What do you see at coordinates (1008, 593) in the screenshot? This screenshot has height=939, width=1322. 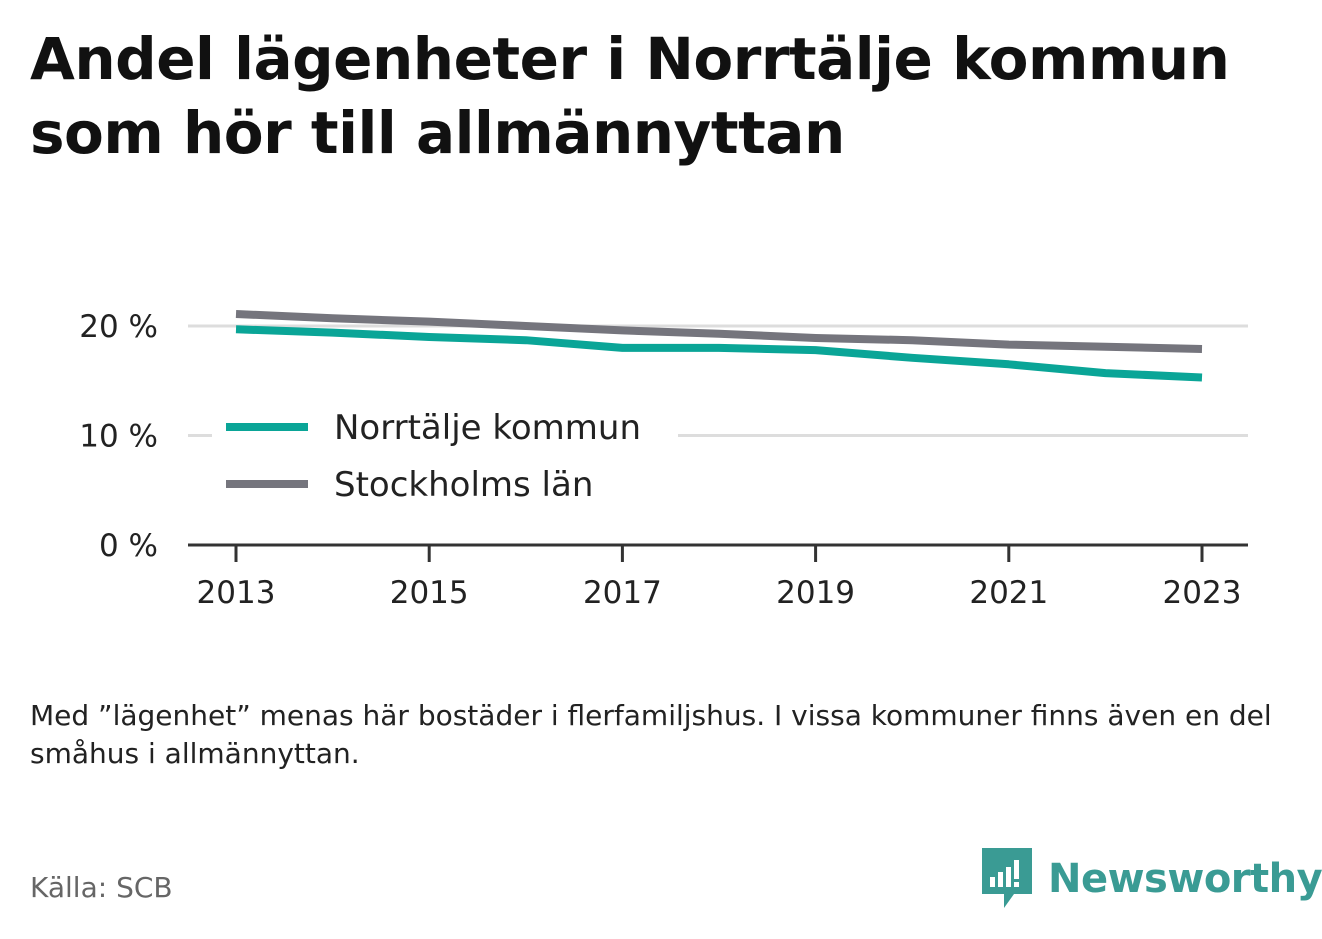 I see `x-tick-label: 2021` at bounding box center [1008, 593].